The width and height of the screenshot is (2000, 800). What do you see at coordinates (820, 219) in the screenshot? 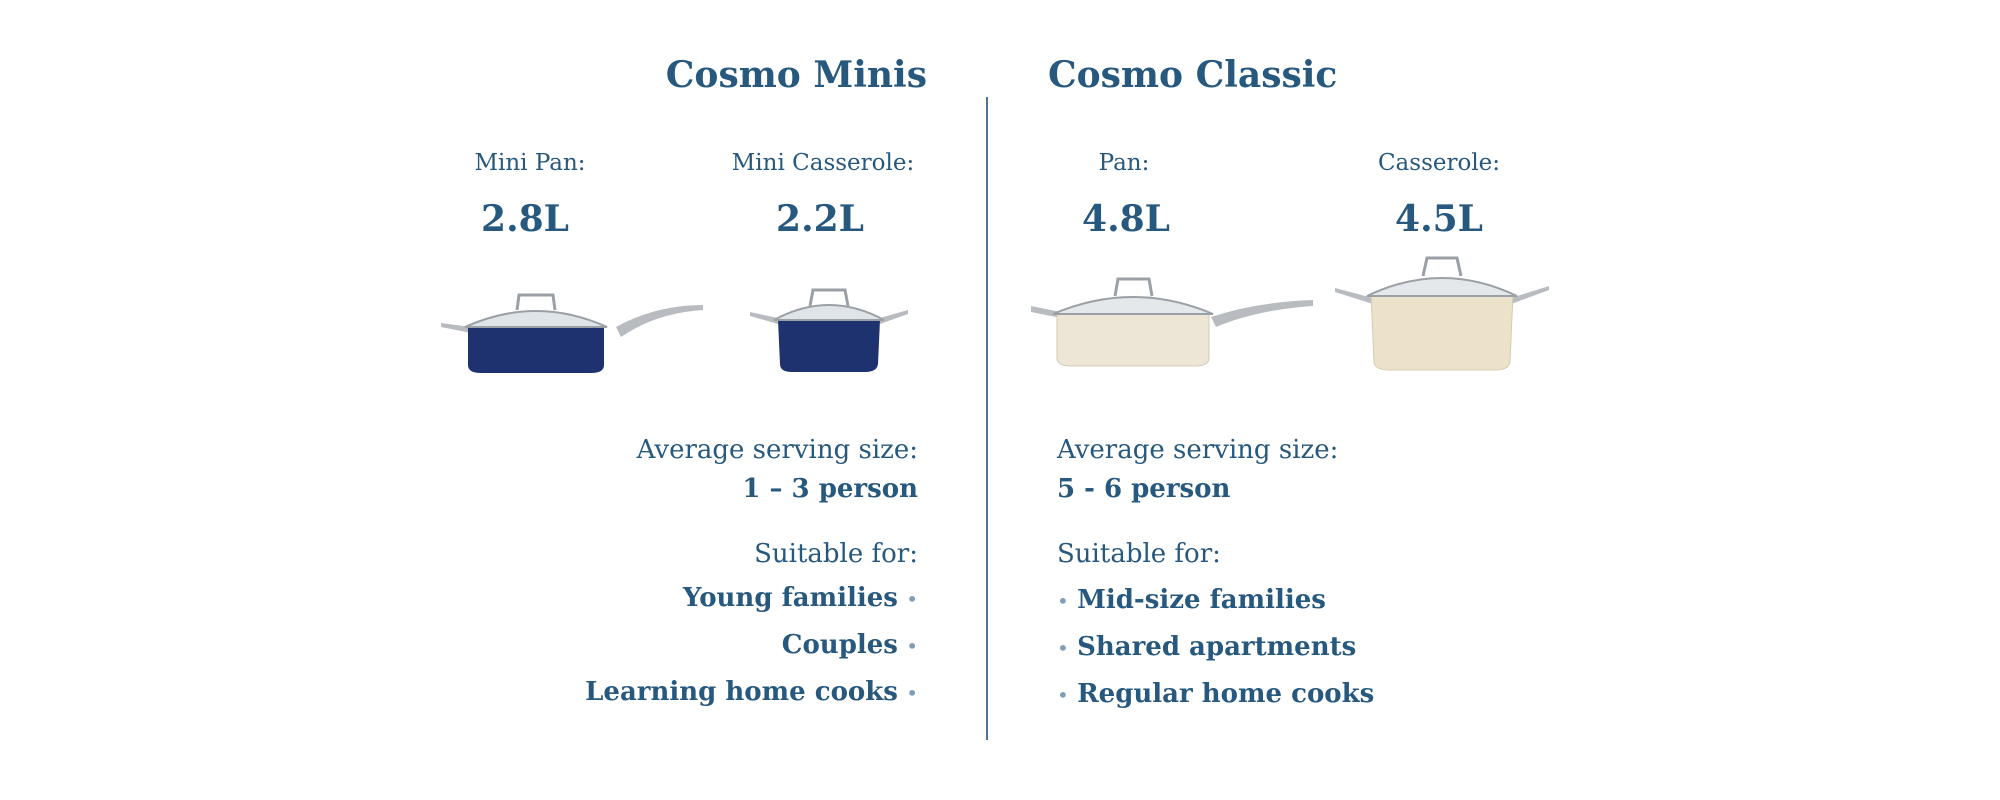
I see `mini-casserole-volume: 2.2L` at bounding box center [820, 219].